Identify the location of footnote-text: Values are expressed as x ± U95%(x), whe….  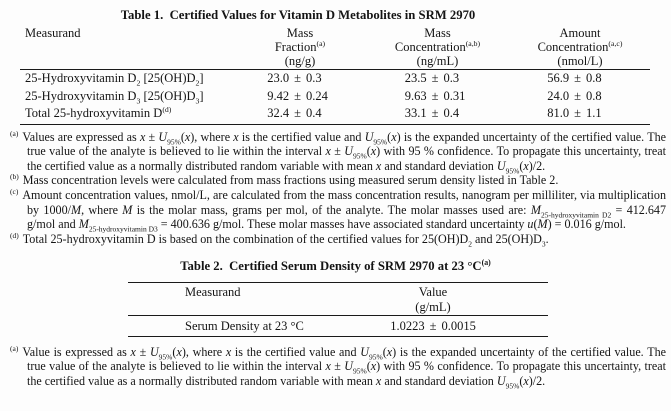
(344, 152).